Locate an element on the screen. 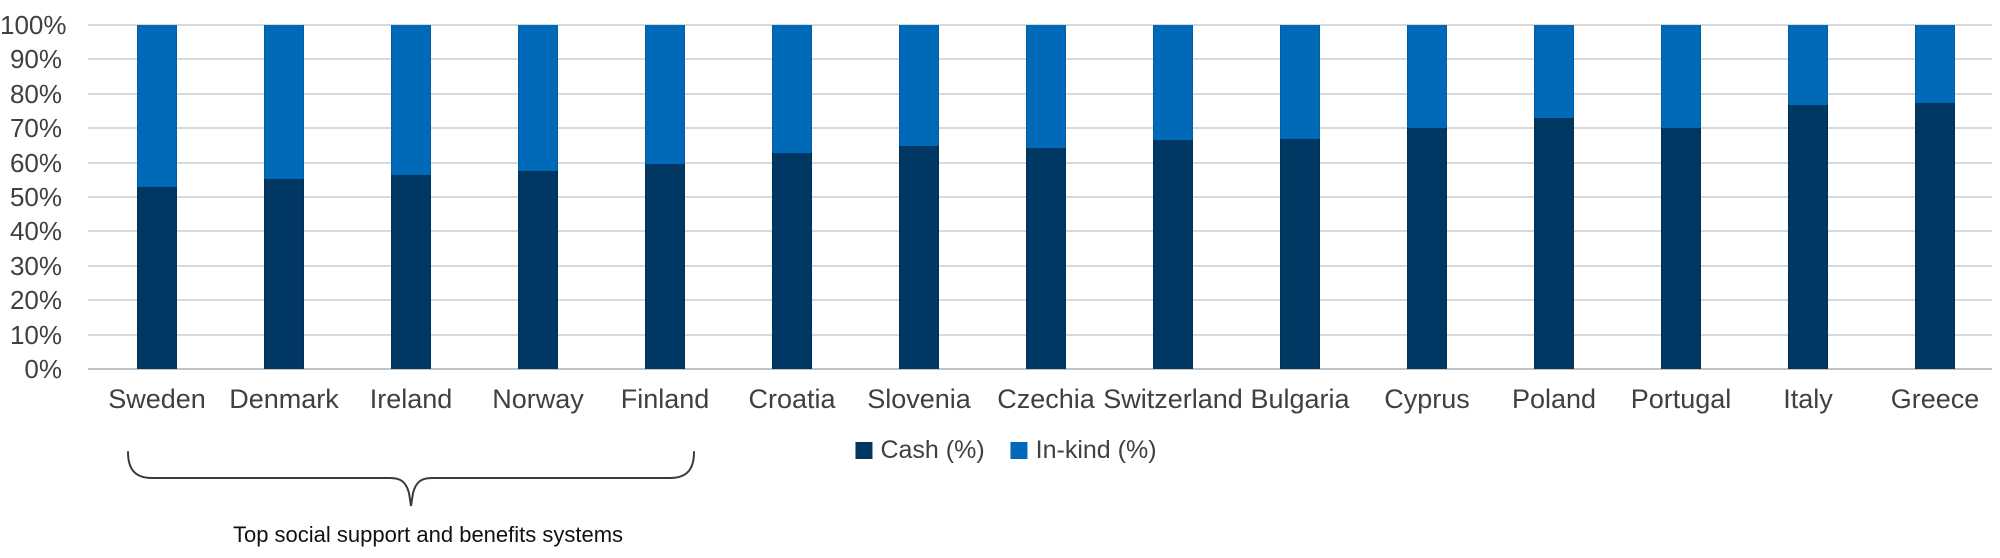 This screenshot has width=2000, height=558. x-axis-label: Italy is located at coordinates (1808, 399).